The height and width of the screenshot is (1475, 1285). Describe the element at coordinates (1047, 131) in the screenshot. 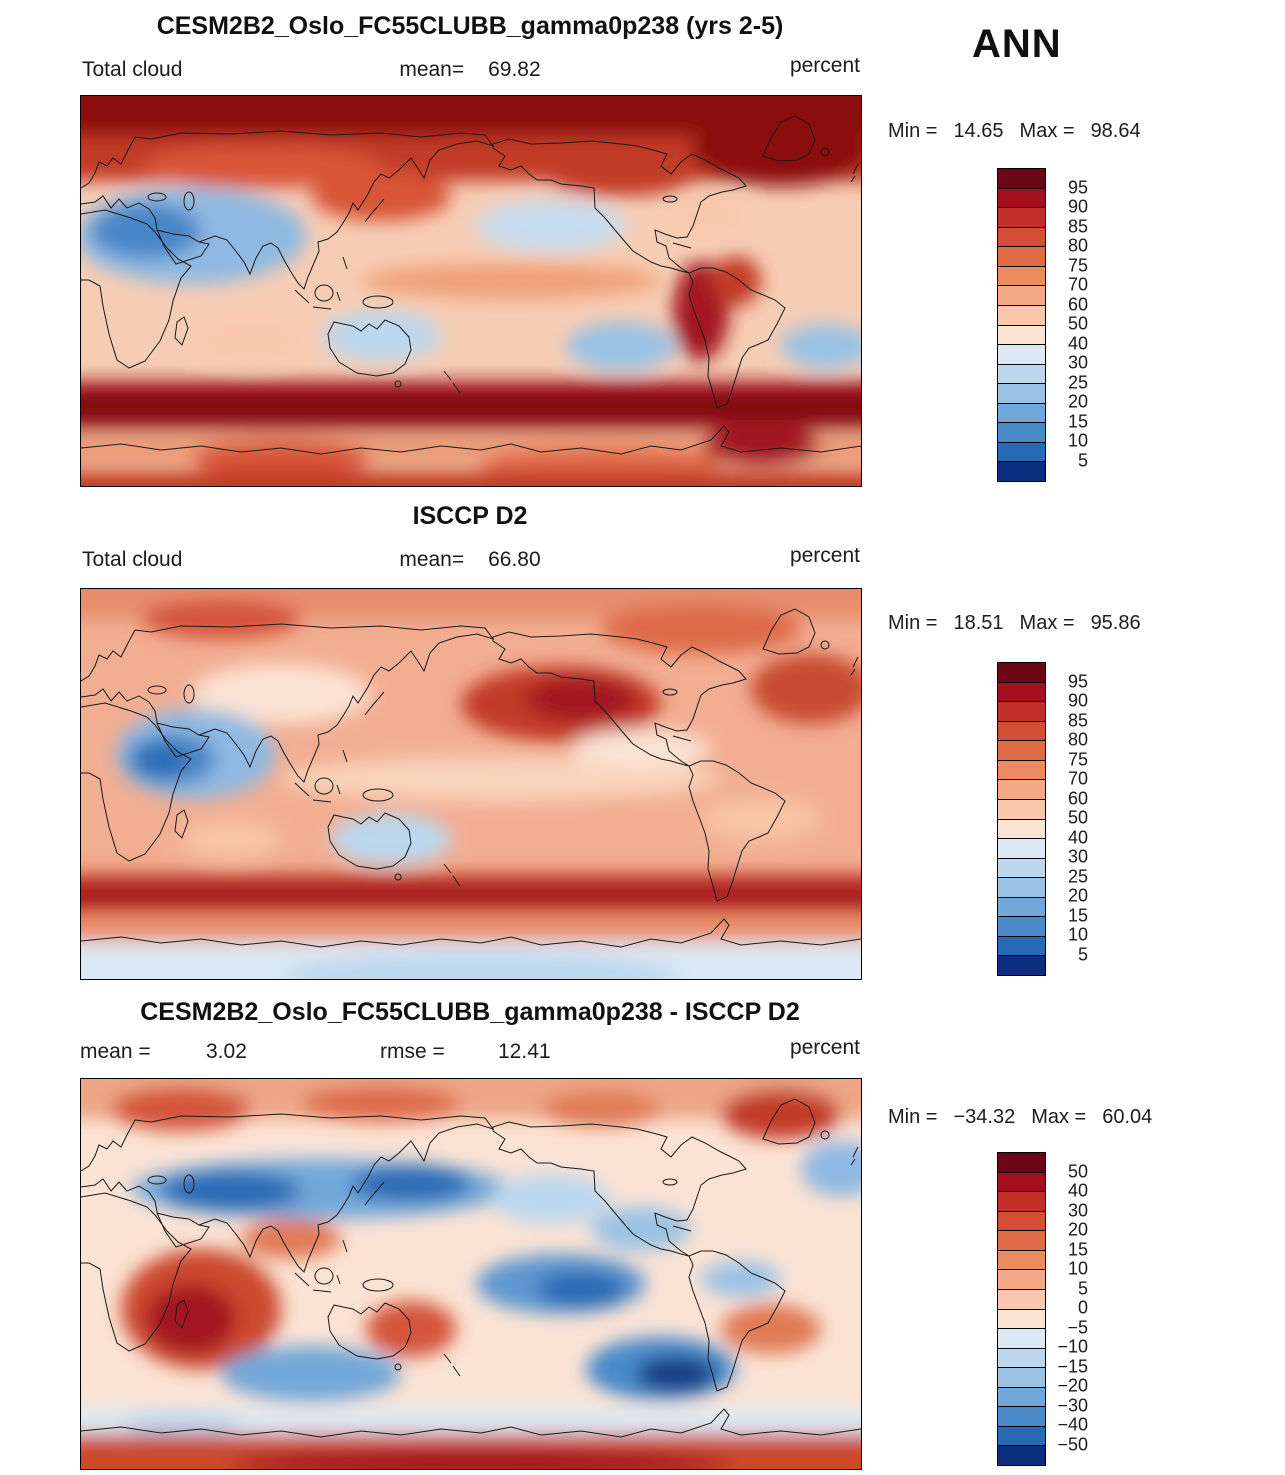

I see `panel1-max-label: Max =` at that location.